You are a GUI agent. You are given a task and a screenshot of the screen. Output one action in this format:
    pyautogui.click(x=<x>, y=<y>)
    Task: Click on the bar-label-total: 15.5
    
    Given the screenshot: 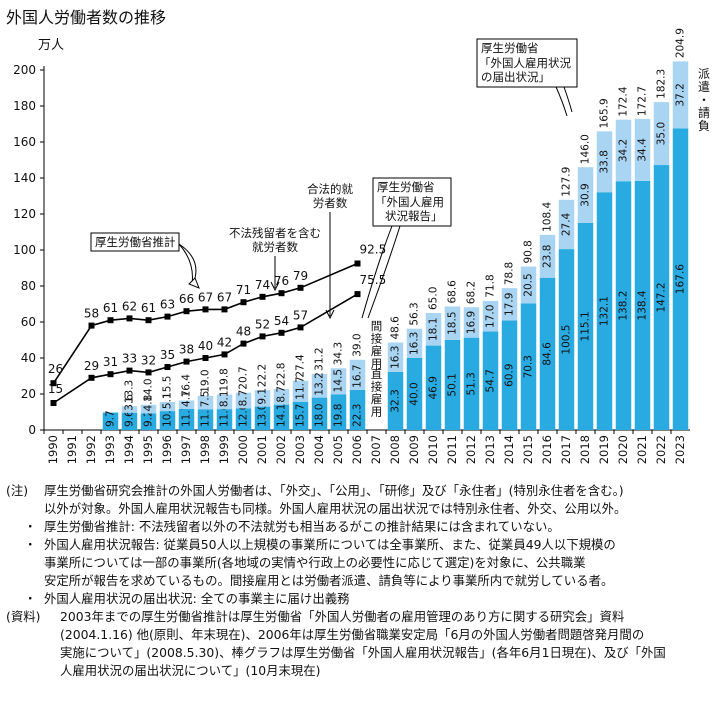 What is the action you would take?
    pyautogui.click(x=168, y=387)
    